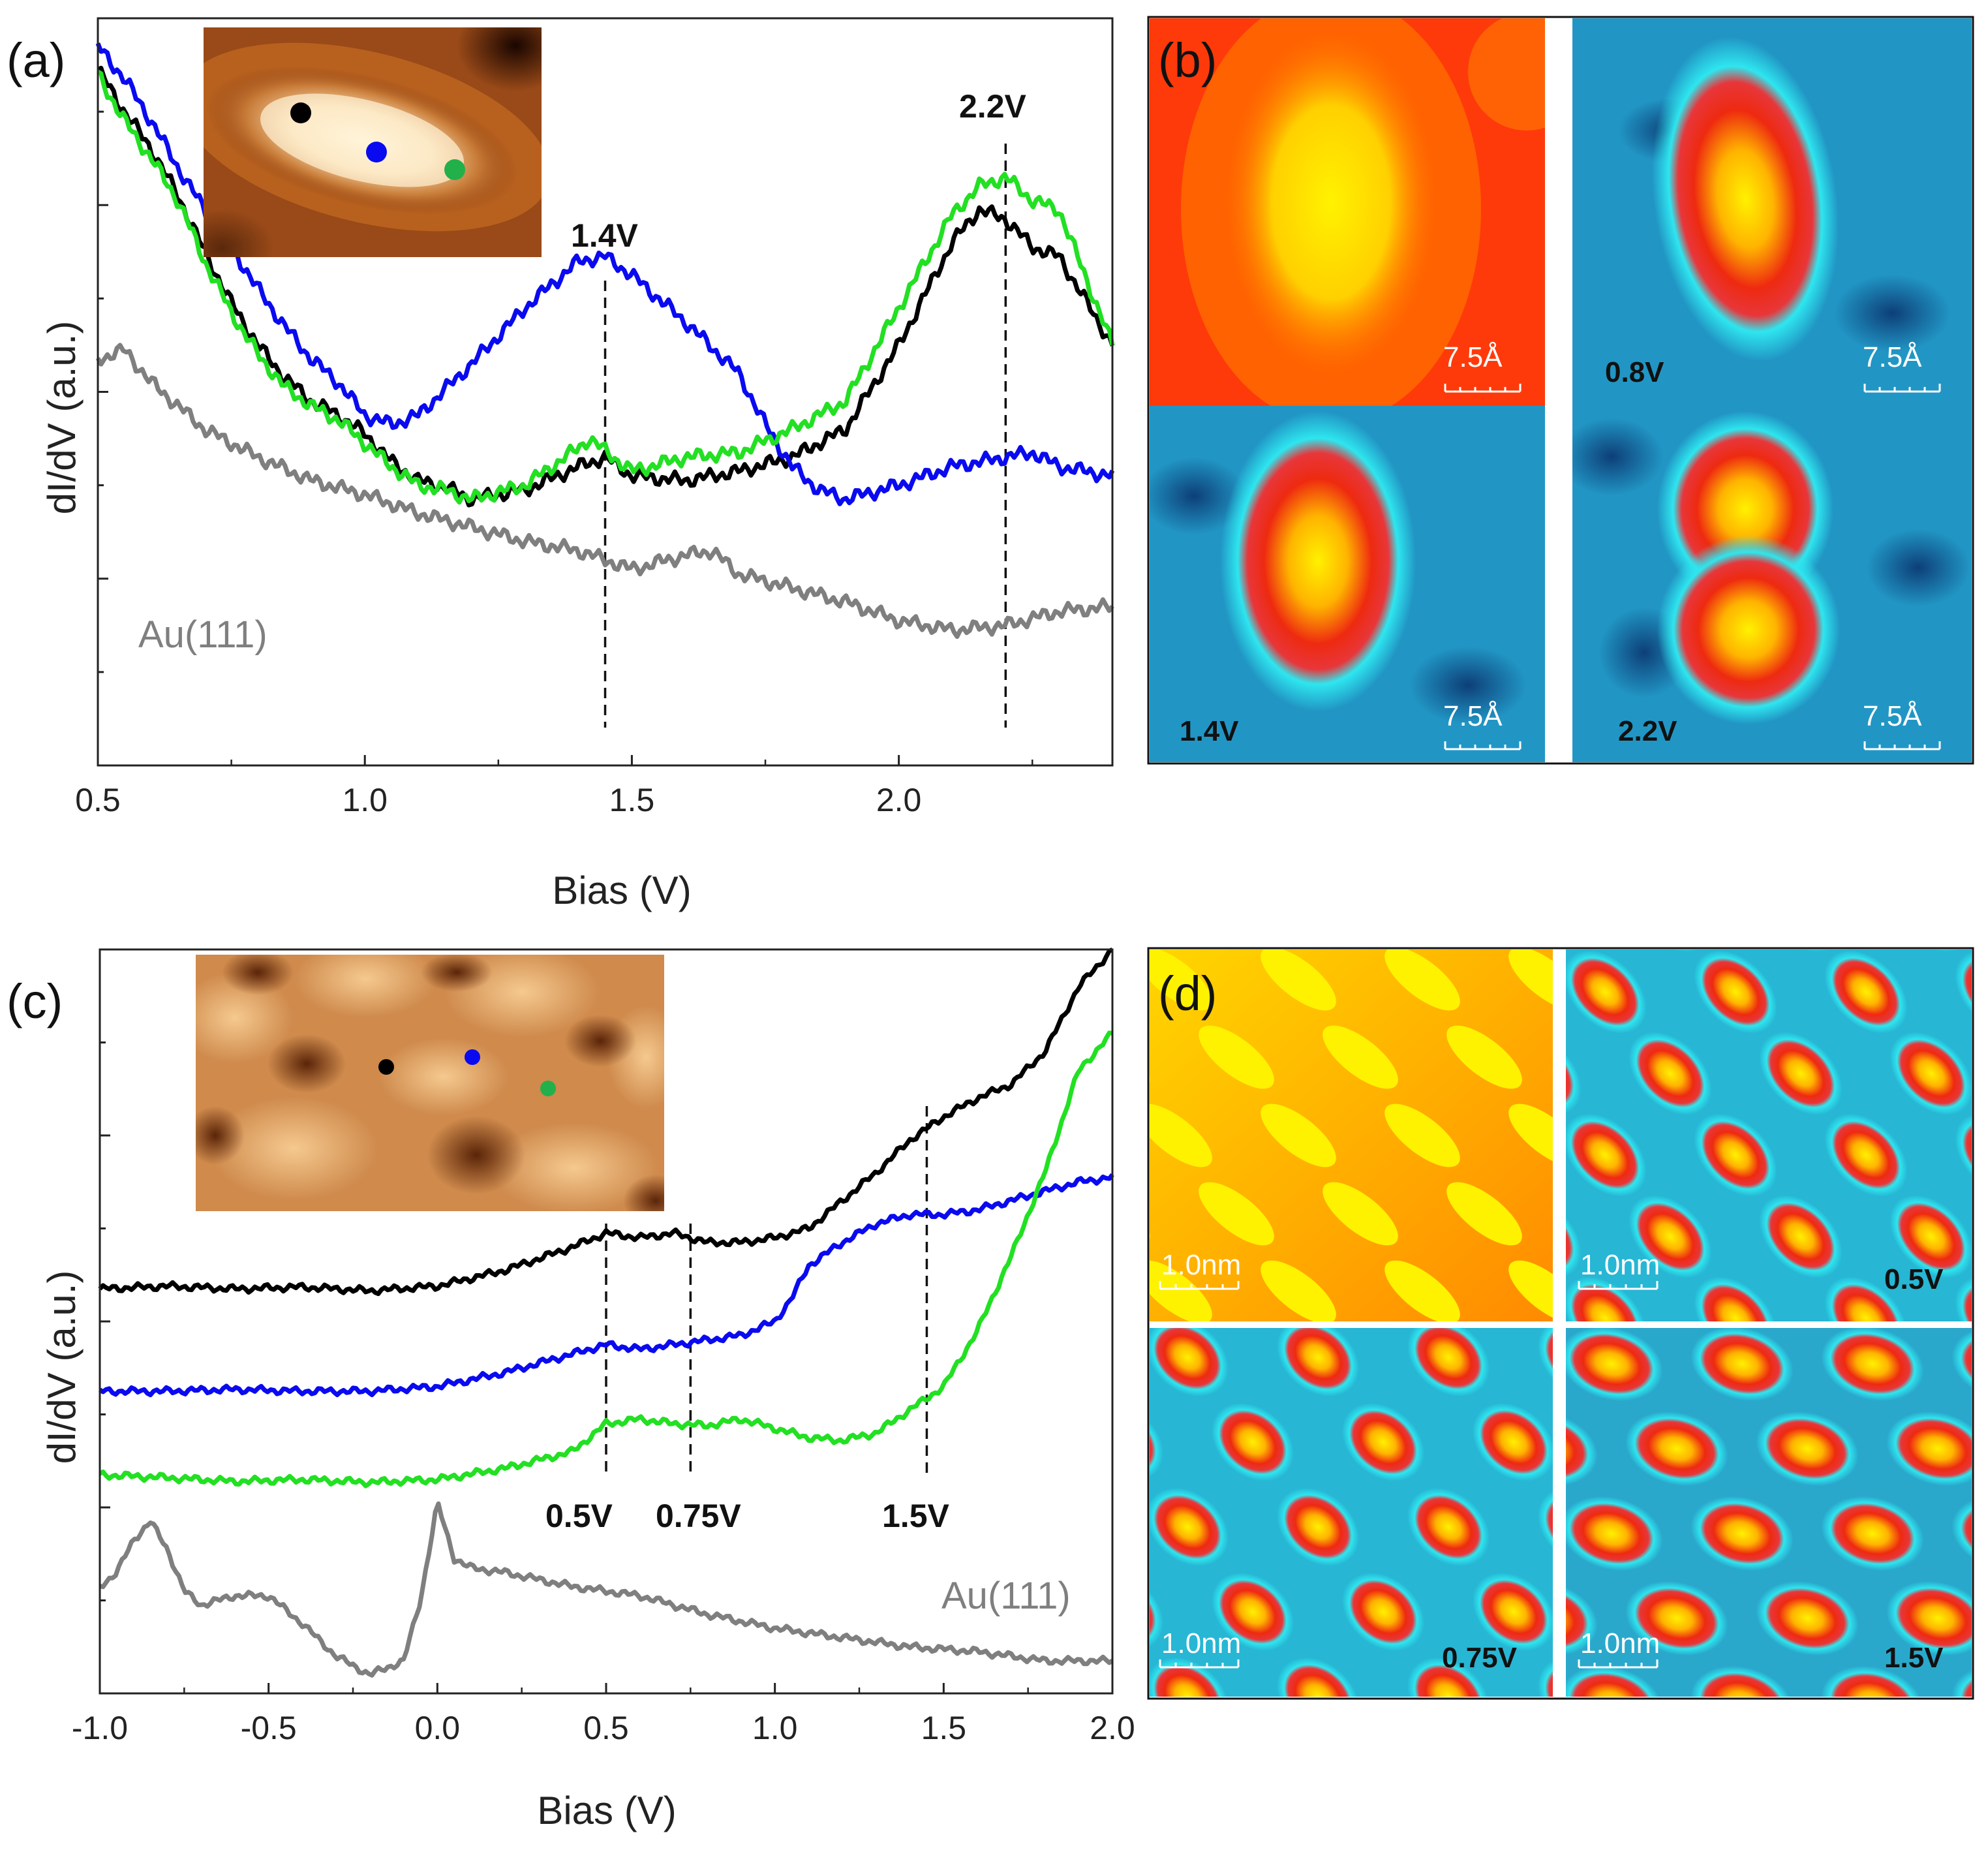  I want to click on inset-c-point-green, so click(548, 1088).